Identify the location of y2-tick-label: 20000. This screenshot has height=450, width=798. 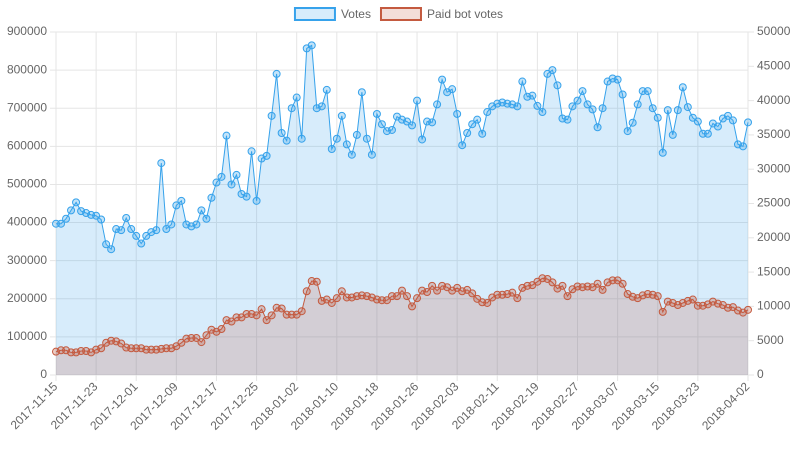
(774, 237).